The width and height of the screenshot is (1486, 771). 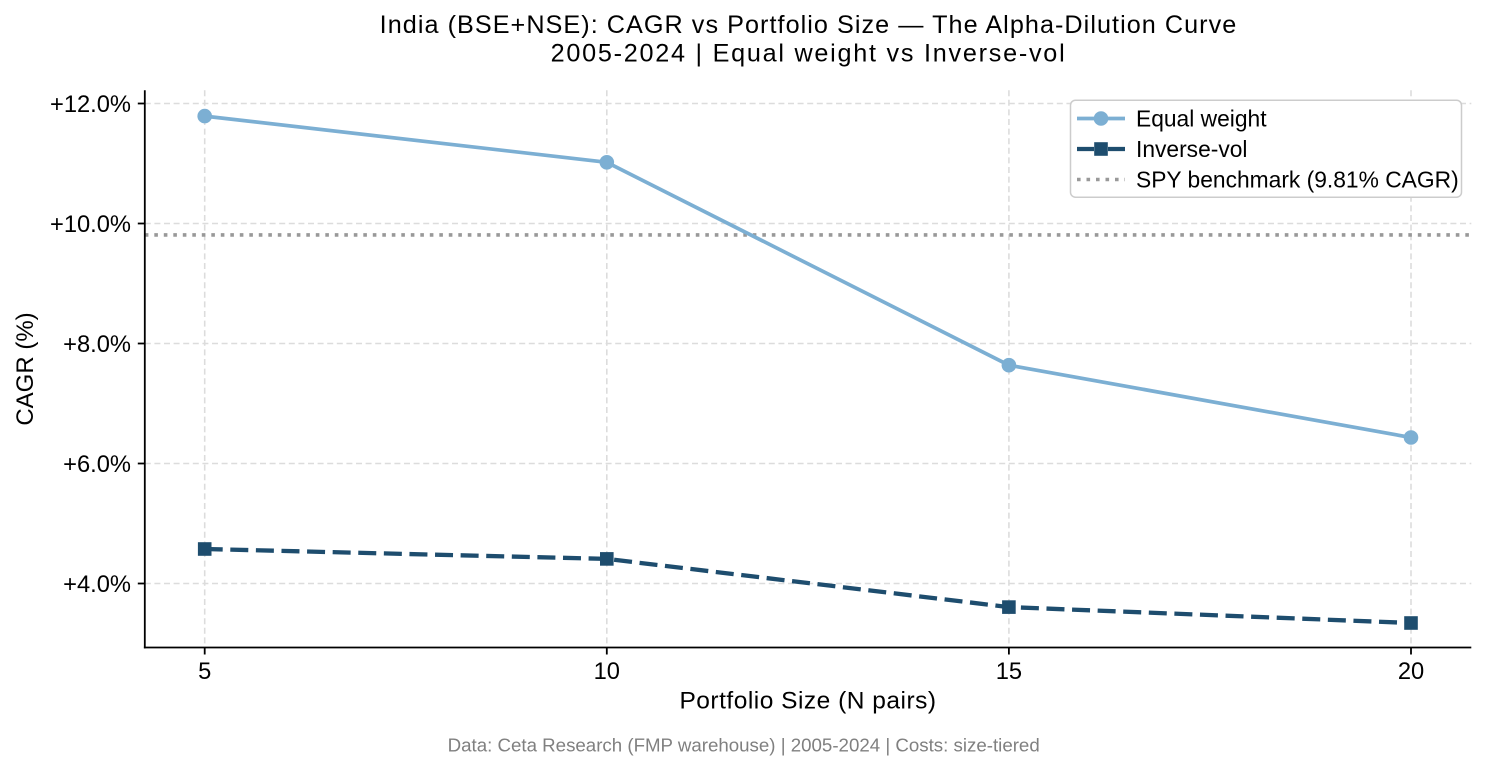 I want to click on svg-text: CAGR (%), so click(x=25, y=368).